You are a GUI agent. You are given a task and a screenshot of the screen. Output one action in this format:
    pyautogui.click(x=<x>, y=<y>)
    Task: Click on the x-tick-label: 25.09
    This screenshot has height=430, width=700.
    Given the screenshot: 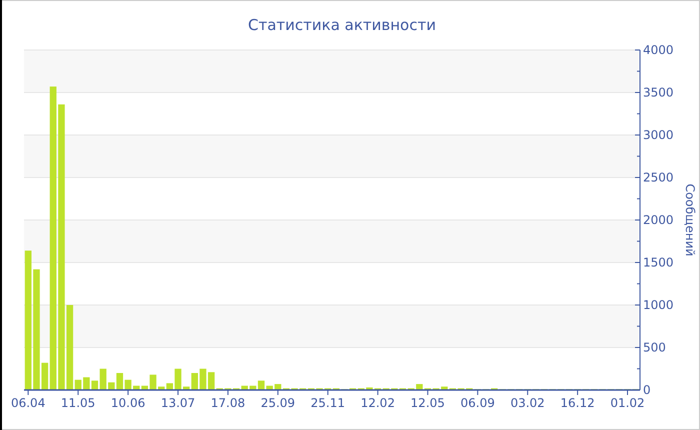 What is the action you would take?
    pyautogui.click(x=278, y=403)
    